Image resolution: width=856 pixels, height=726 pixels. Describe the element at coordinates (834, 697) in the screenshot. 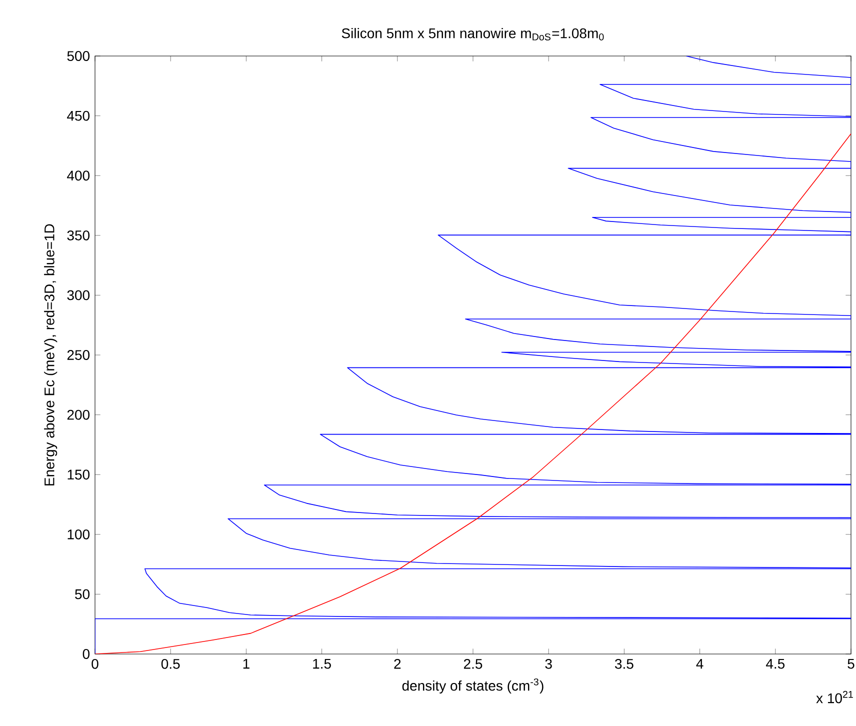

I see `text: x 10$^{21}$` at that location.